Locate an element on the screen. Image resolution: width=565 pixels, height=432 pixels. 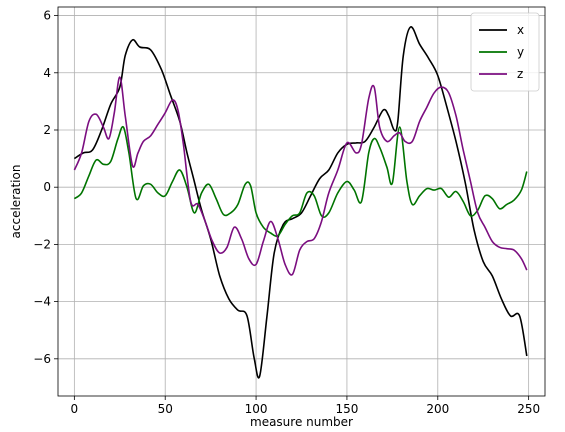
y-tick-label: −4 is located at coordinates (42, 302).